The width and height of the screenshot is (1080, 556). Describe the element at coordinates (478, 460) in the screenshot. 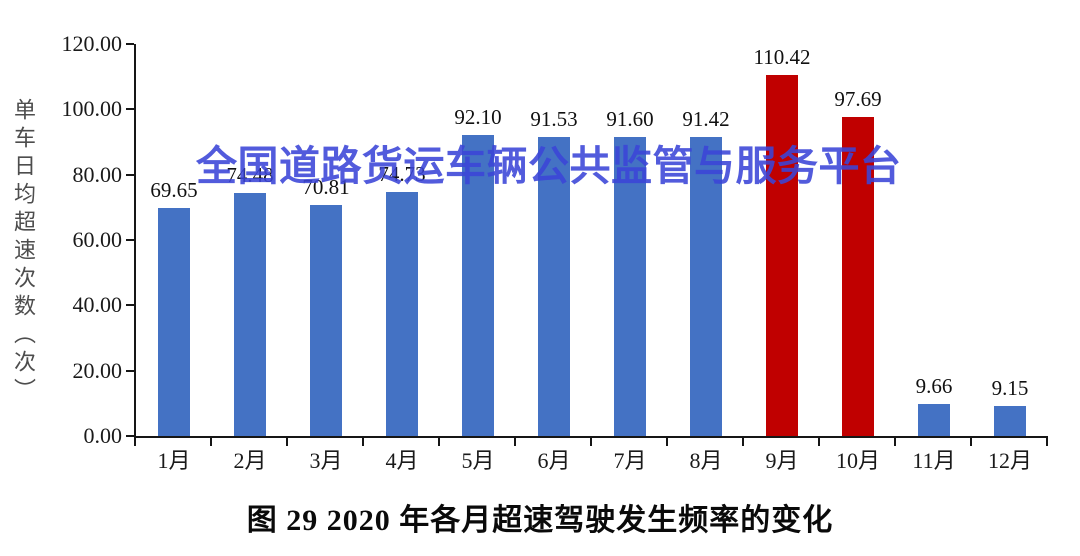

I see `x-tick-label: 5月` at that location.